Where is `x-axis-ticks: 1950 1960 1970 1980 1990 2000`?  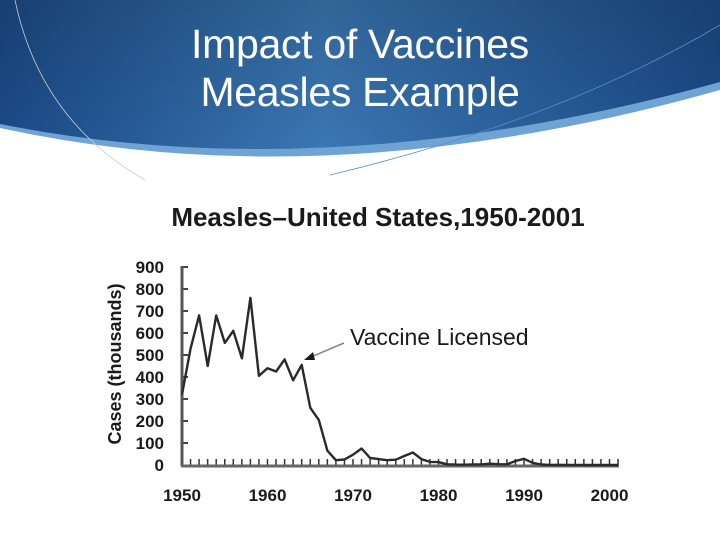
x-axis-ticks: 1950 1960 1970 1980 1990 2000 is located at coordinates (395, 482).